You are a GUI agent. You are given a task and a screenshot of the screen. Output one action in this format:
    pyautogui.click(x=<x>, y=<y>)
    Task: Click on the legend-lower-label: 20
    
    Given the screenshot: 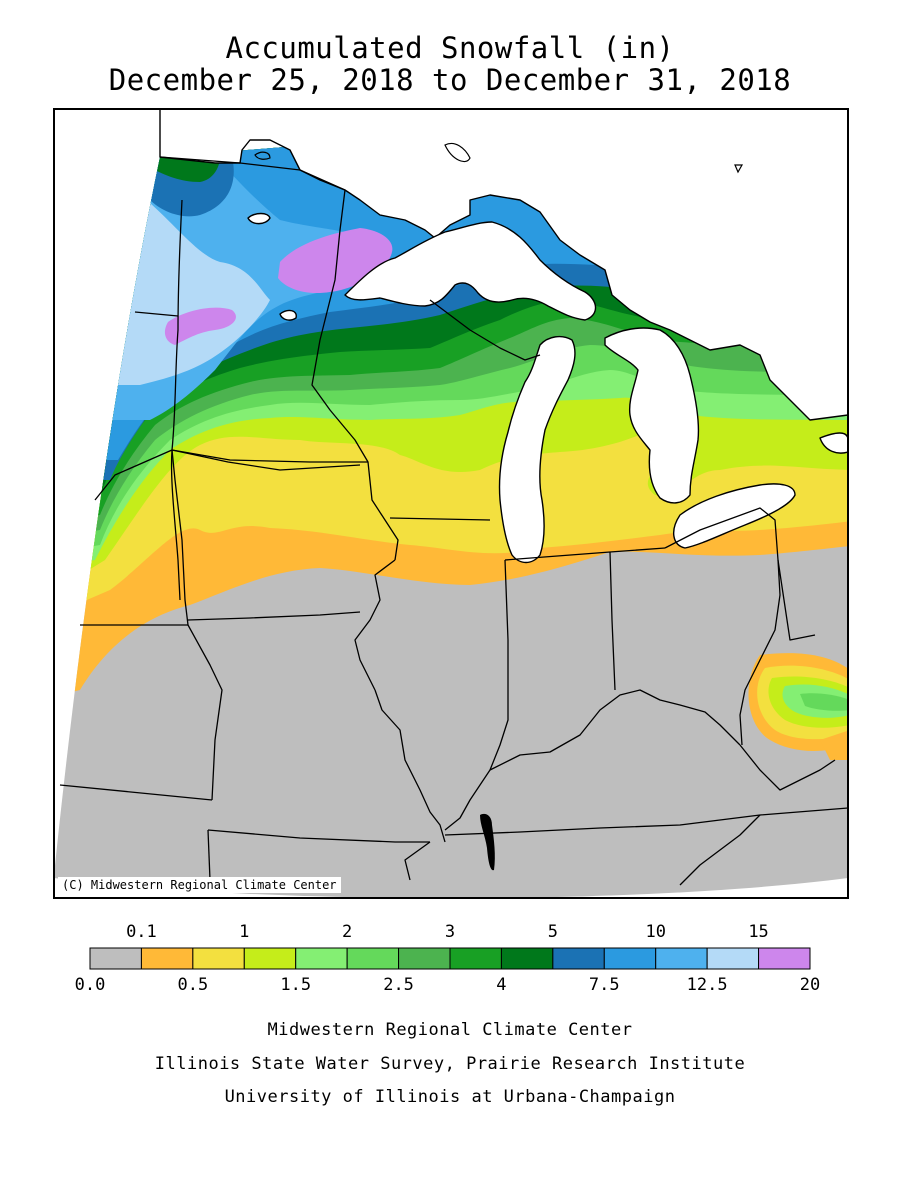 What is the action you would take?
    pyautogui.click(x=810, y=985)
    